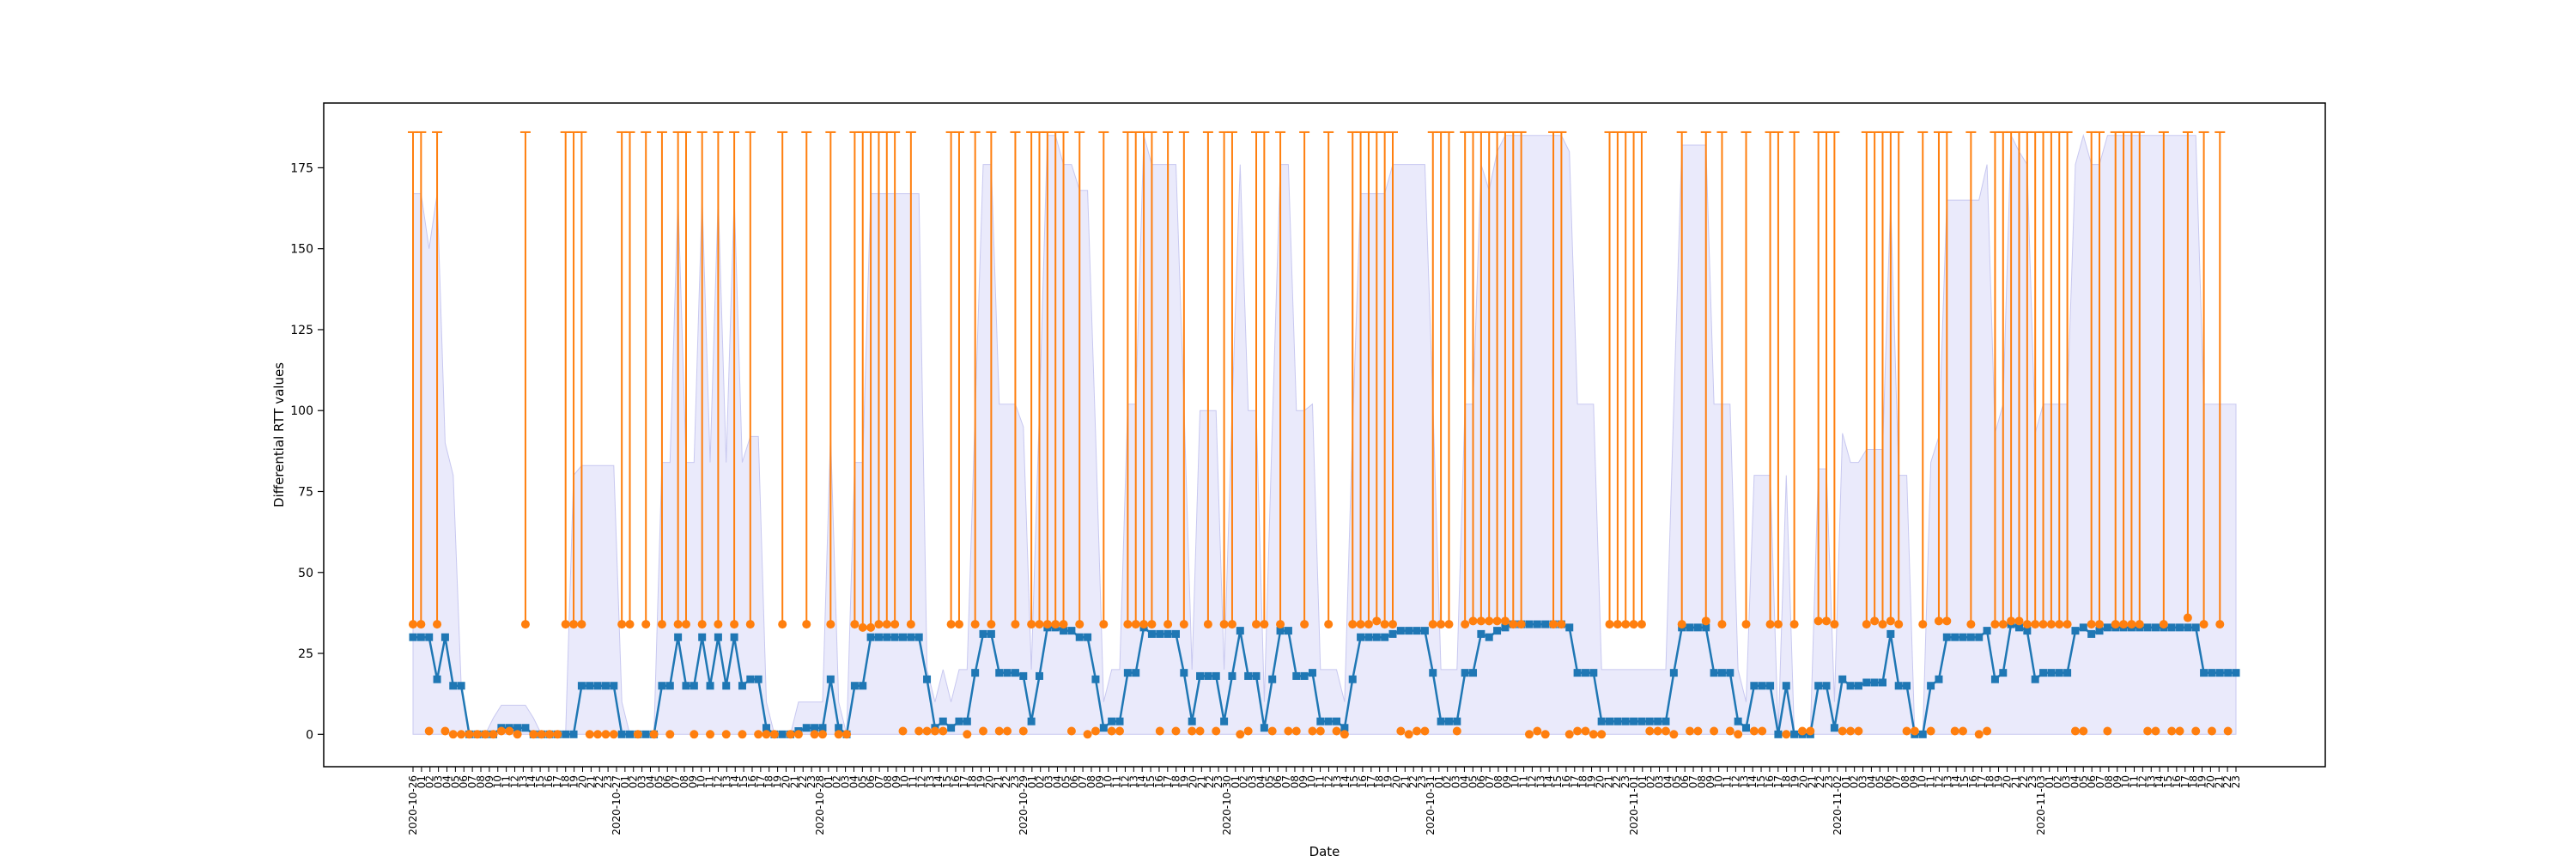 The width and height of the screenshot is (2576, 862). Describe the element at coordinates (1201, 781) in the screenshot. I see `x-tick-label-93: 21` at that location.